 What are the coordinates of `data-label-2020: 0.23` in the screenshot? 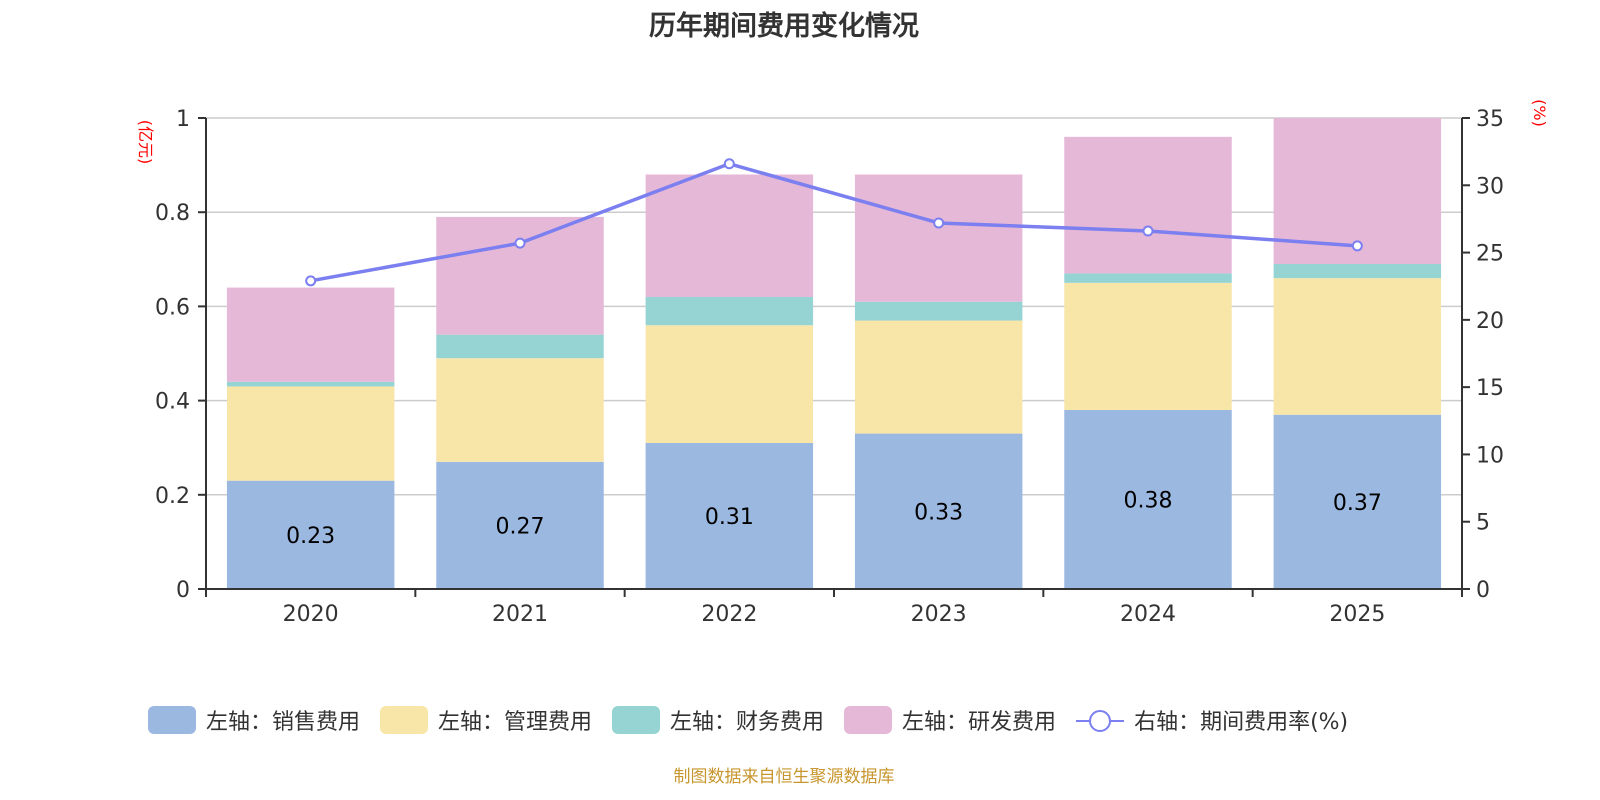 It's located at (310, 536).